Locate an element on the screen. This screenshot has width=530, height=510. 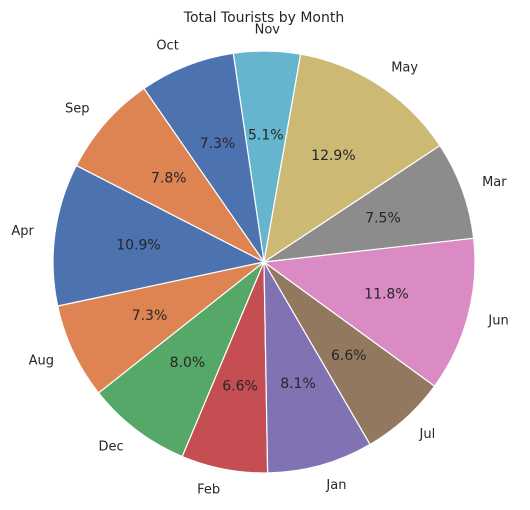
slice-label-apr: Apr is located at coordinates (22, 231).